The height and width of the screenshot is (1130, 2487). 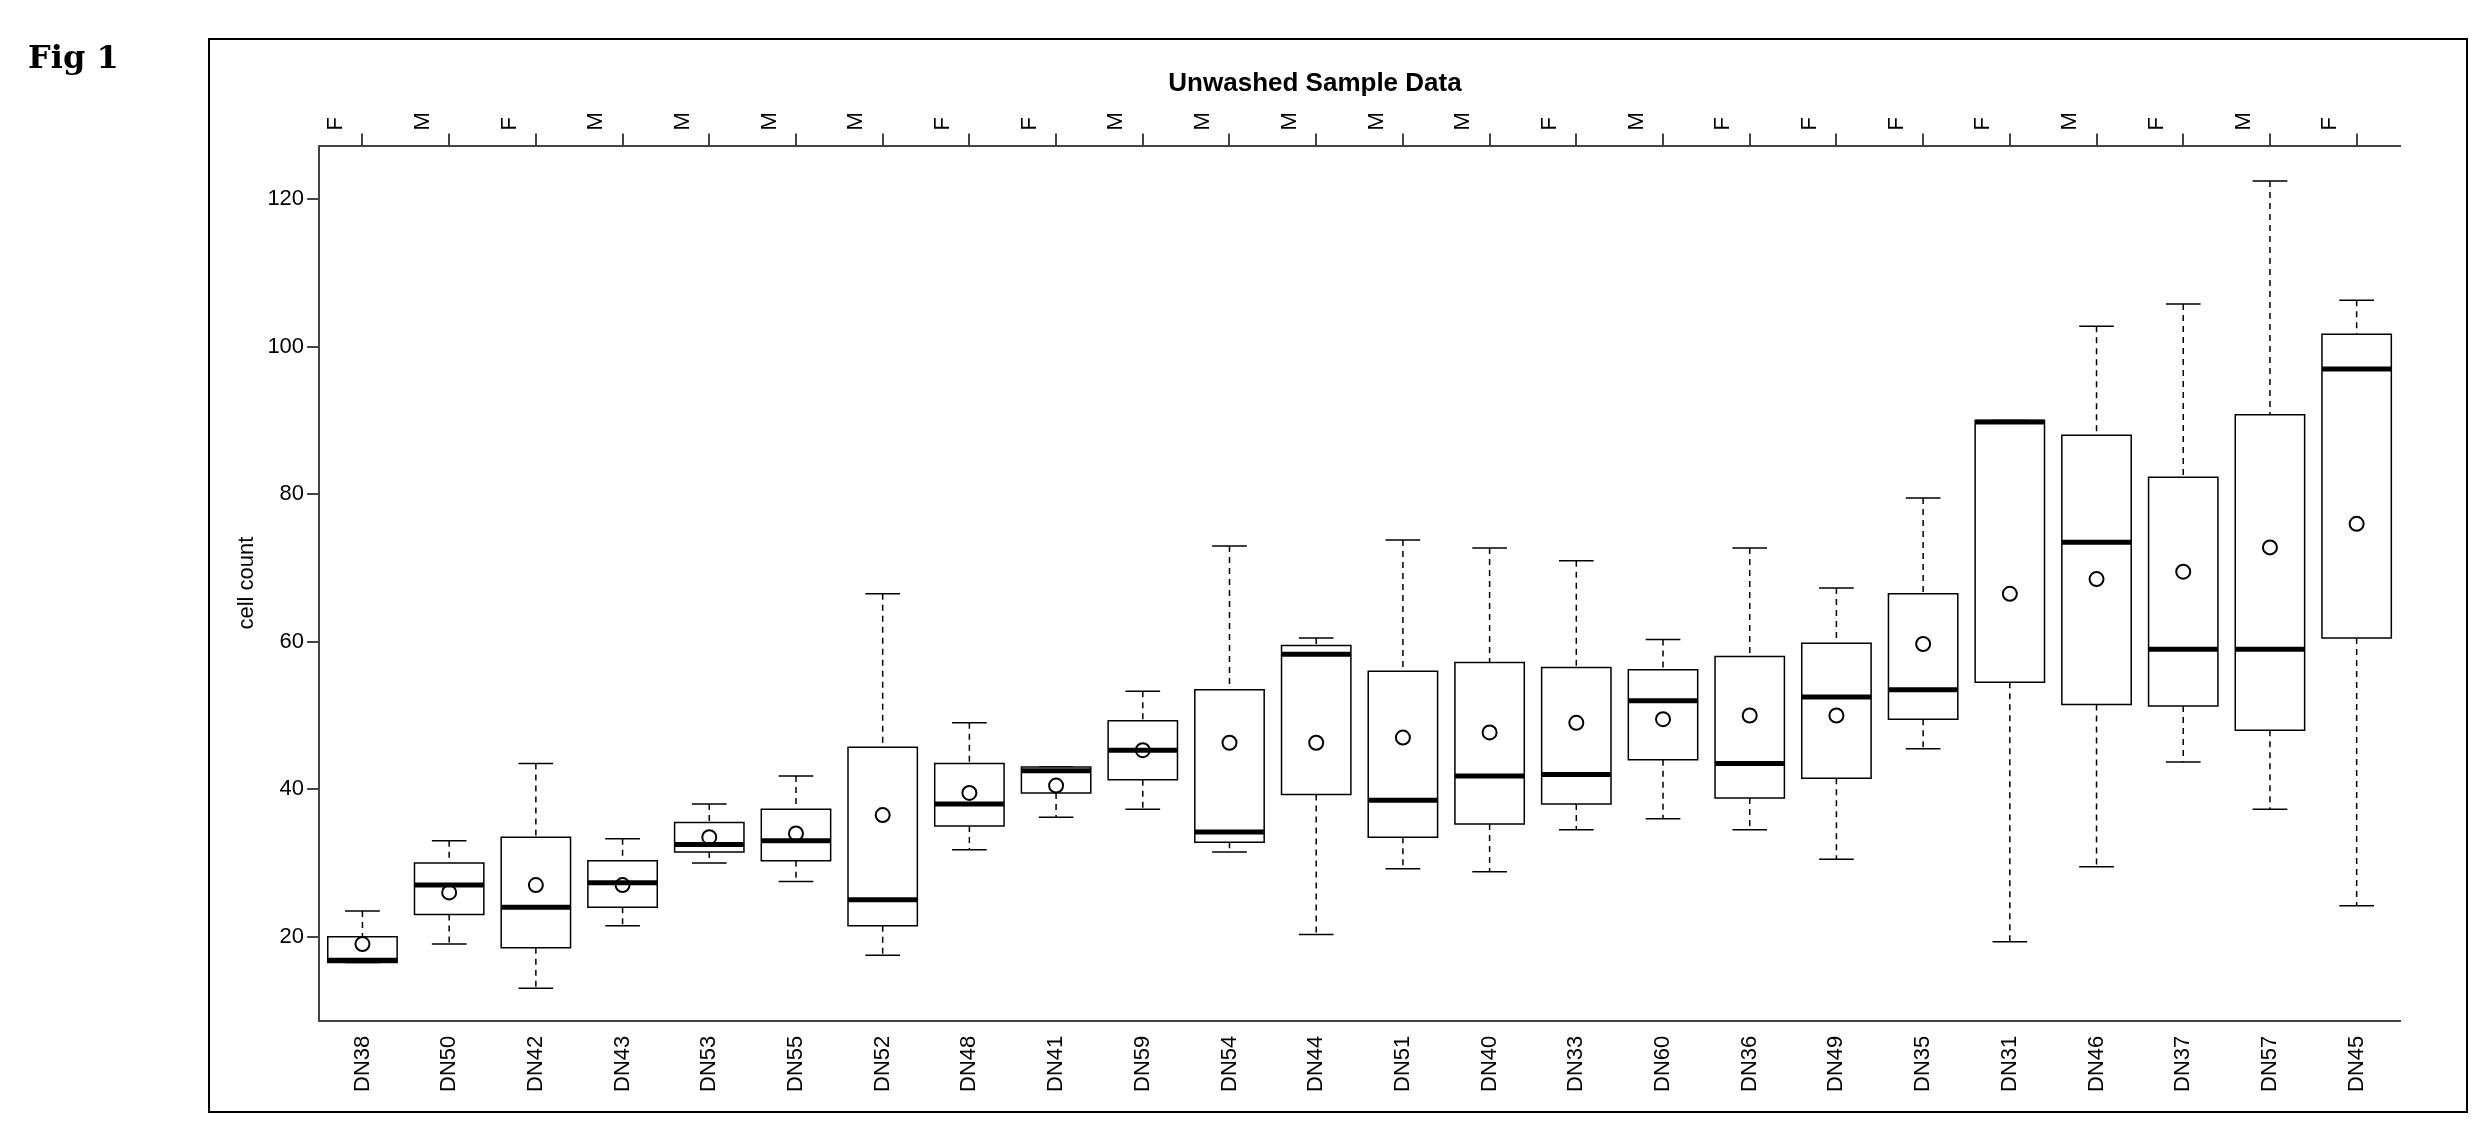 What do you see at coordinates (292, 493) in the screenshot?
I see `y-tick-label: 80` at bounding box center [292, 493].